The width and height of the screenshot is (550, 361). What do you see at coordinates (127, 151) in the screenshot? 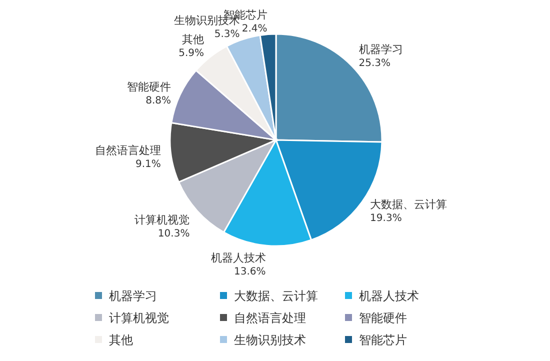
I see `slice-label: 自然语言处理` at bounding box center [127, 151].